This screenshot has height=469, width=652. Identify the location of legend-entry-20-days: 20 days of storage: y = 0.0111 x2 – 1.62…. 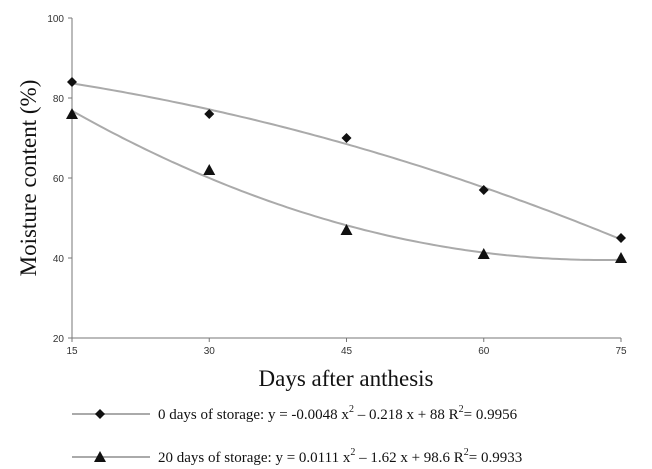
(297, 456).